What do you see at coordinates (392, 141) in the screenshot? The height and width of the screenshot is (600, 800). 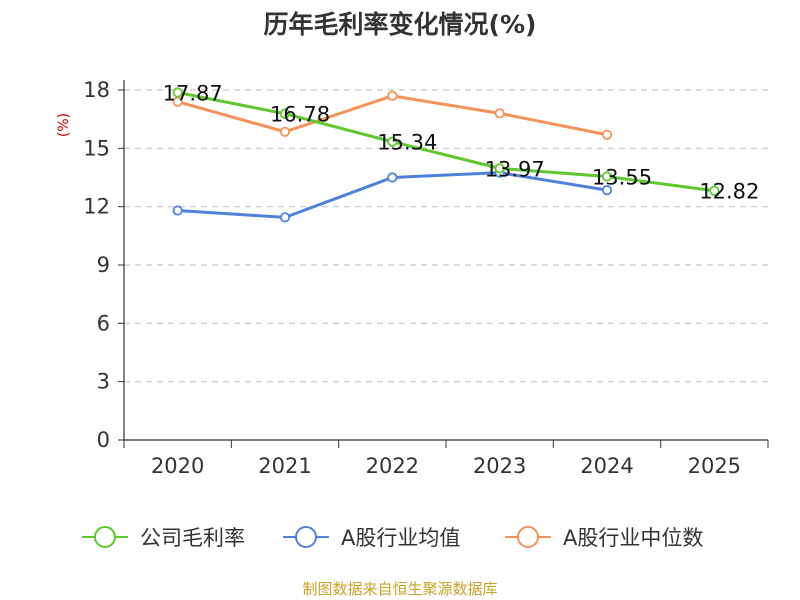 I see `point-s0-2022` at bounding box center [392, 141].